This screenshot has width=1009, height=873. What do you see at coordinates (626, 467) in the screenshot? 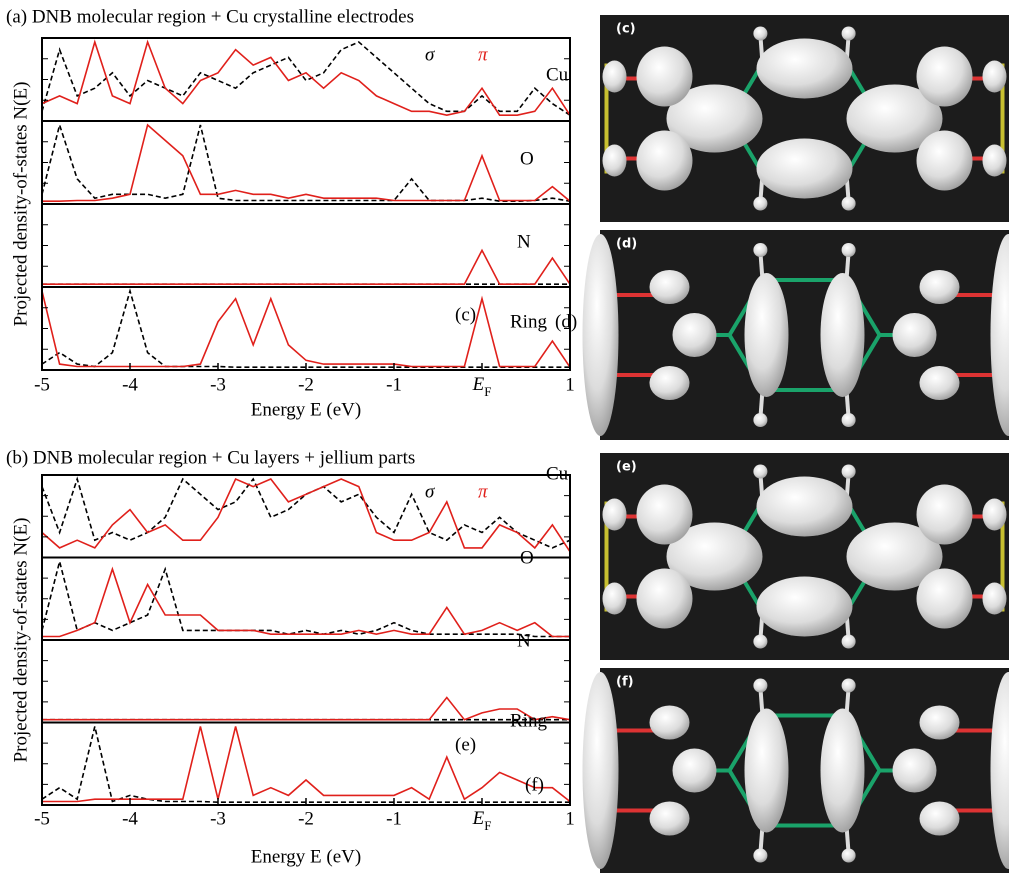
I see `image-label: (e)` at bounding box center [626, 467].